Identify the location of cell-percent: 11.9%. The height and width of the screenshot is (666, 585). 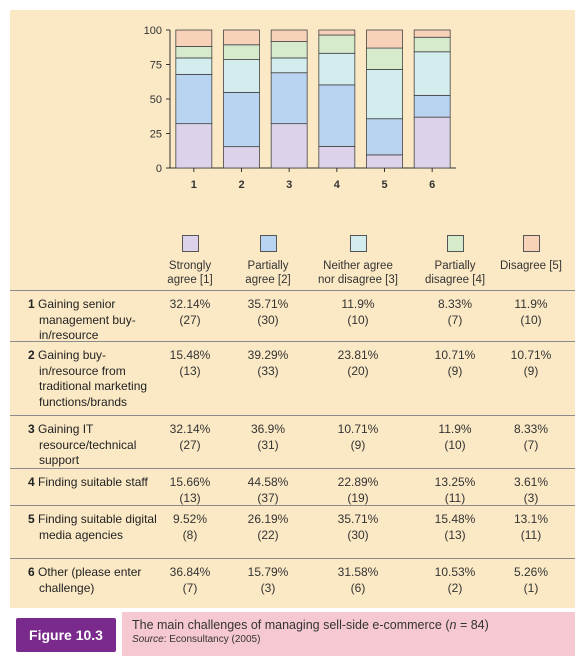
(358, 304).